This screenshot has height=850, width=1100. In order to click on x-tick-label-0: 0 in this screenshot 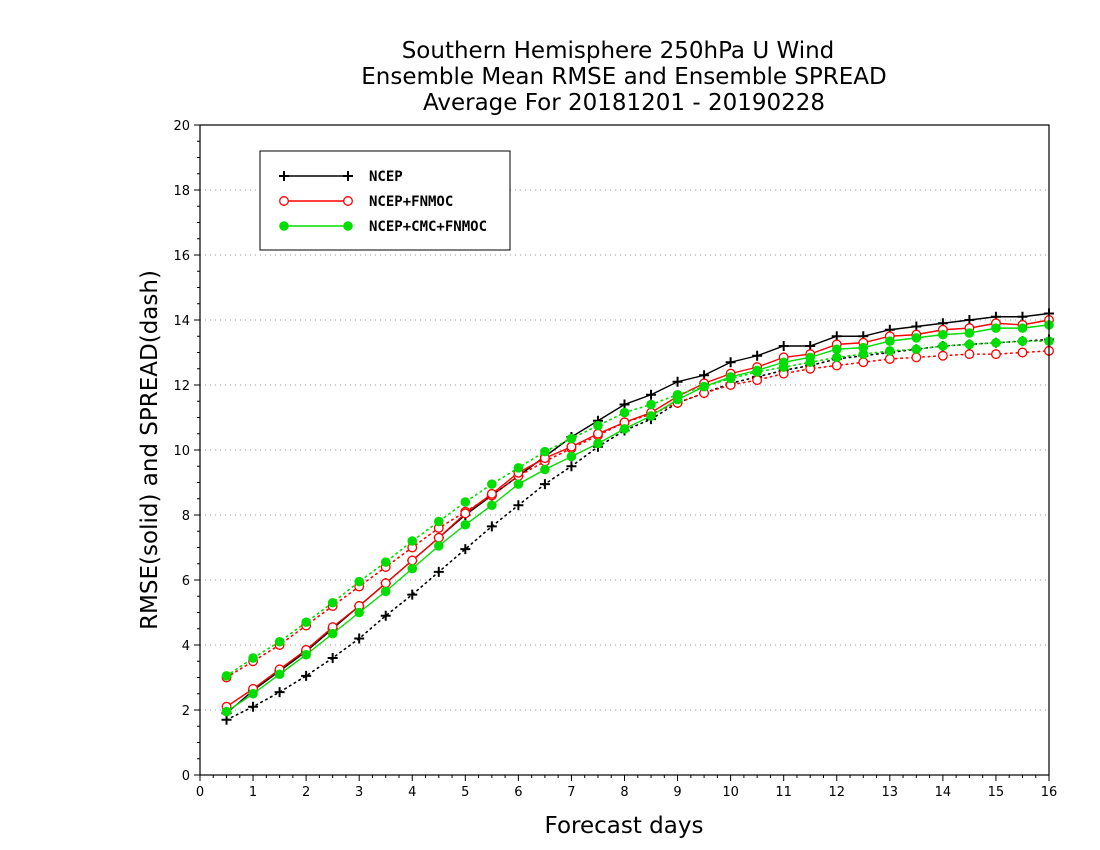, I will do `click(200, 792)`.